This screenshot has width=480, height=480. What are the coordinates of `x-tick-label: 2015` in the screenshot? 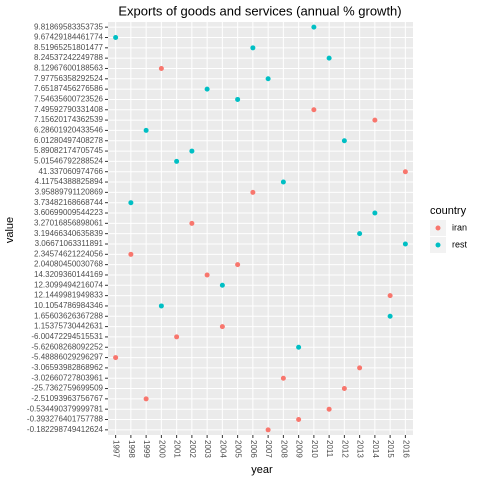 It's located at (390, 449).